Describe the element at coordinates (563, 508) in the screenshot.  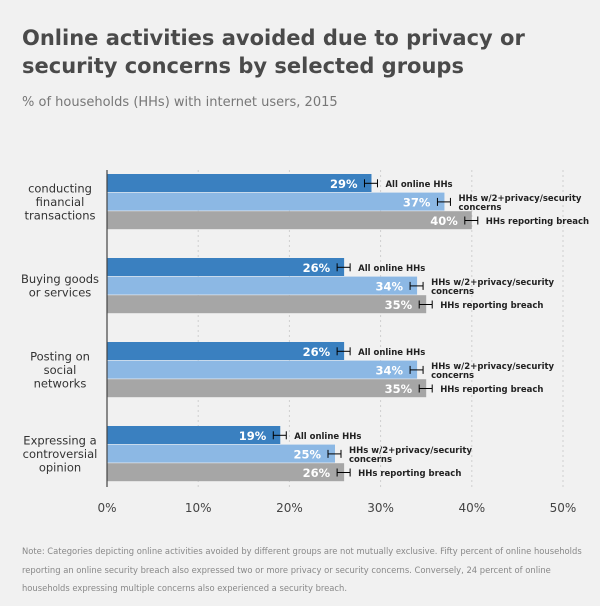
I see `x-tick-label: 50%` at that location.